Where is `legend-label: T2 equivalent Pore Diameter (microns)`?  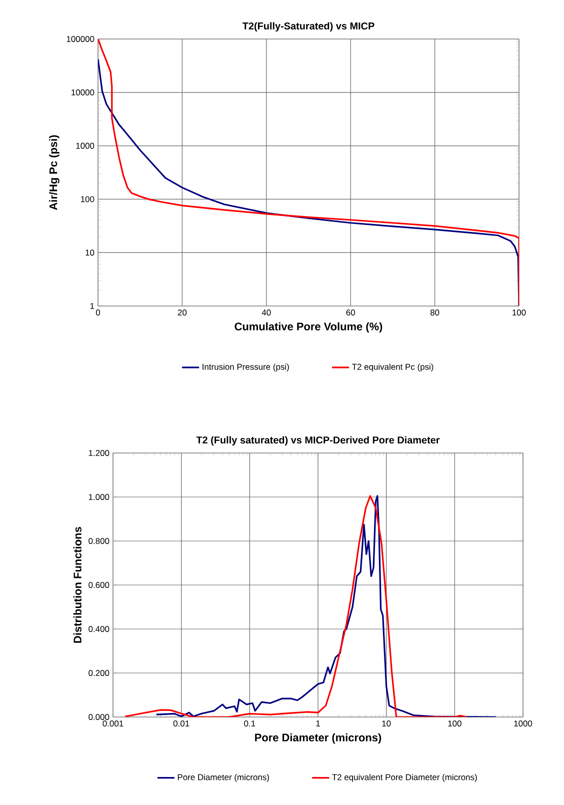
legend-label: T2 equivalent Pore Diameter (microns) is located at coordinates (404, 778).